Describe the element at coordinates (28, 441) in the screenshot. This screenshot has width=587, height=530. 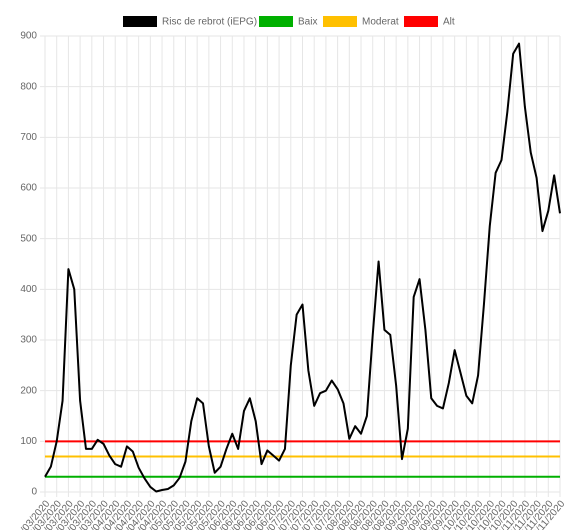
I see `y-tick-label: 100` at that location.